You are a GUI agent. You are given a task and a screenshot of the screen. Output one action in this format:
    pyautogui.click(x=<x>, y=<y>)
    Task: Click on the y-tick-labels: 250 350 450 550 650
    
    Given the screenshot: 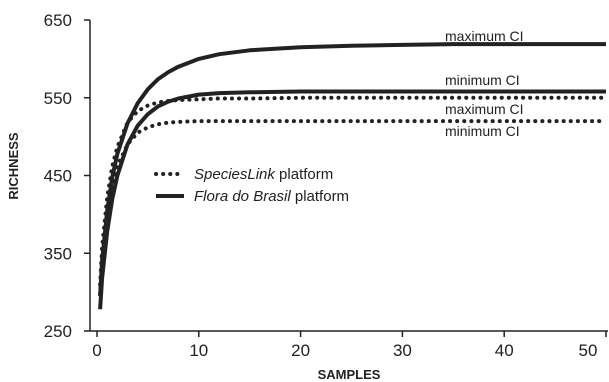 What is the action you would take?
    pyautogui.click(x=67, y=176)
    